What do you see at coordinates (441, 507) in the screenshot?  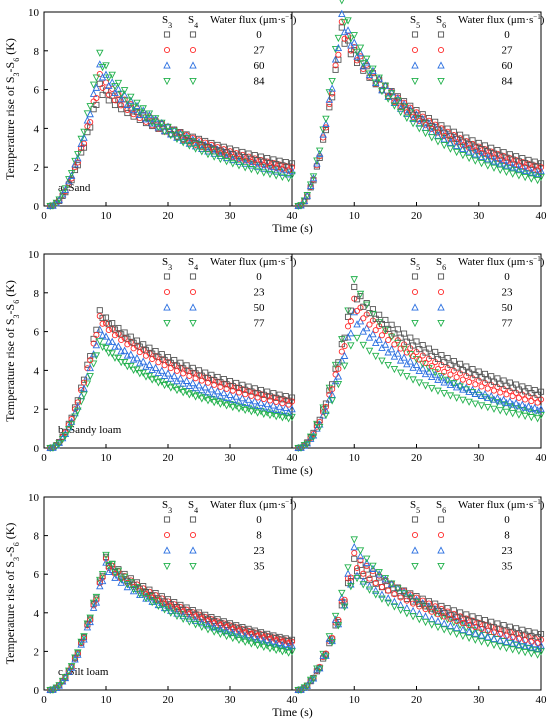 I see `legend-sensor-b: S6` at bounding box center [441, 507].